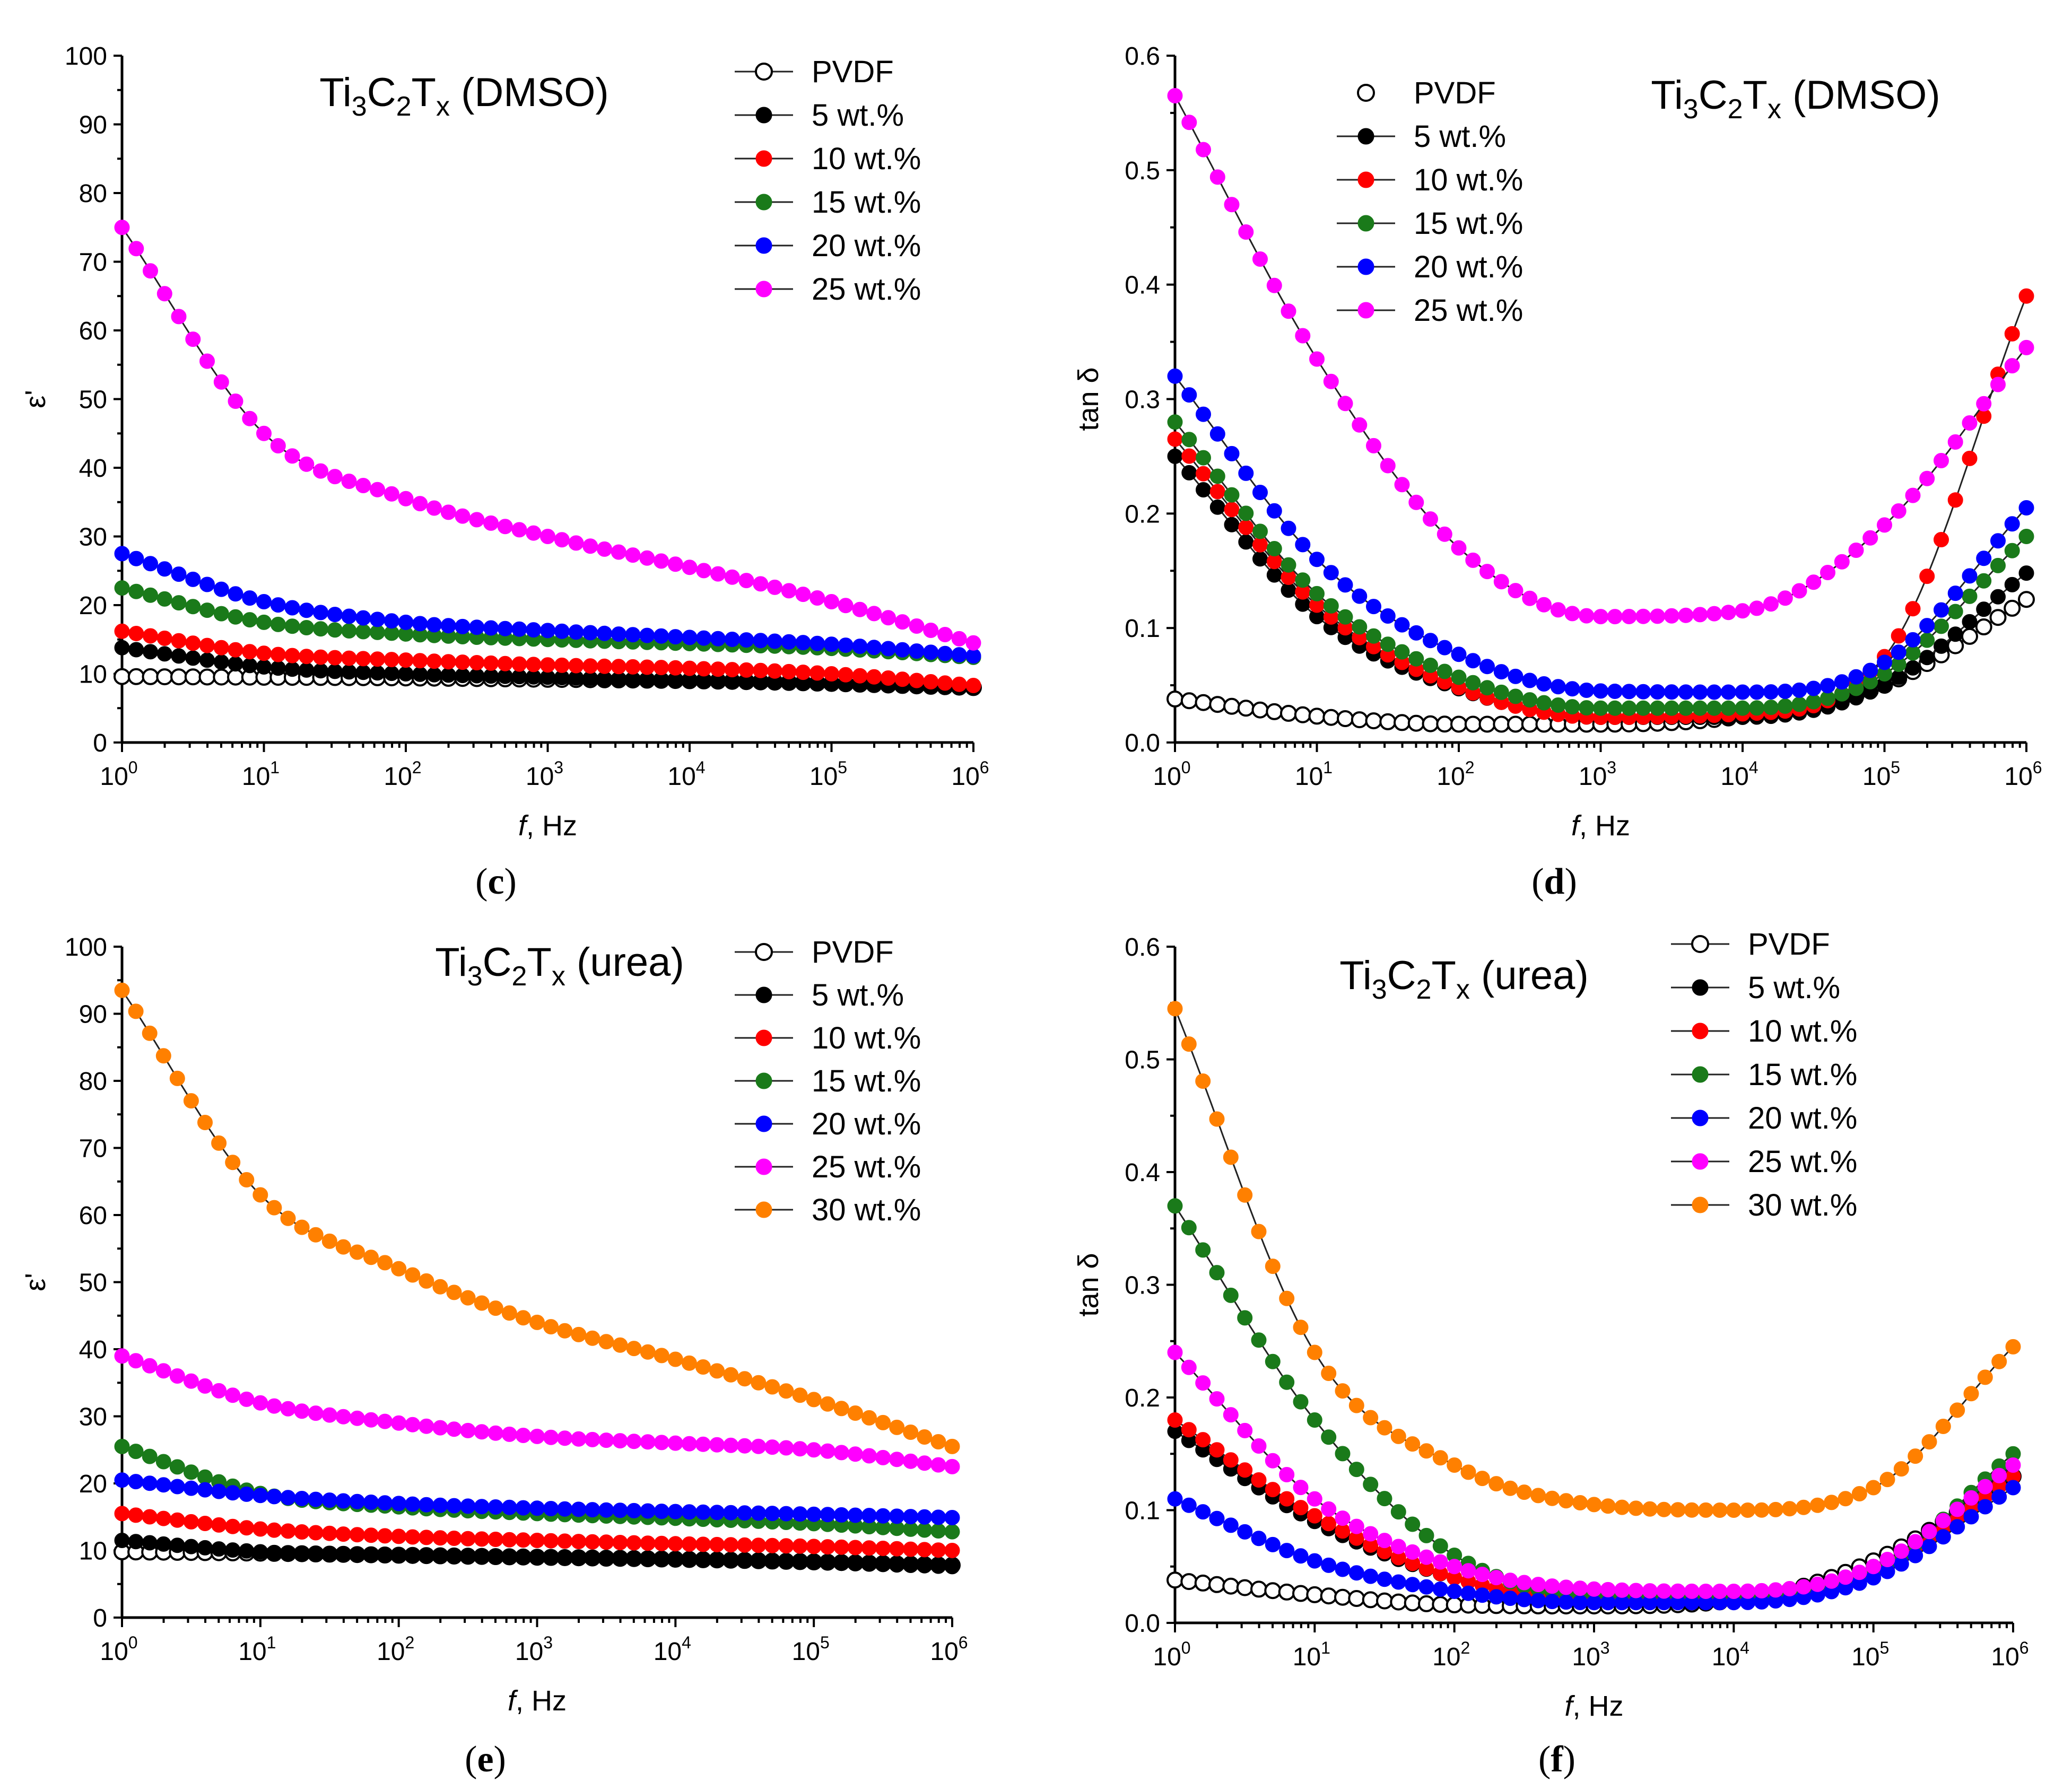 The width and height of the screenshot is (2072, 1791). What do you see at coordinates (496, 881) in the screenshot?
I see `panel-letter: (c)` at bounding box center [496, 881].